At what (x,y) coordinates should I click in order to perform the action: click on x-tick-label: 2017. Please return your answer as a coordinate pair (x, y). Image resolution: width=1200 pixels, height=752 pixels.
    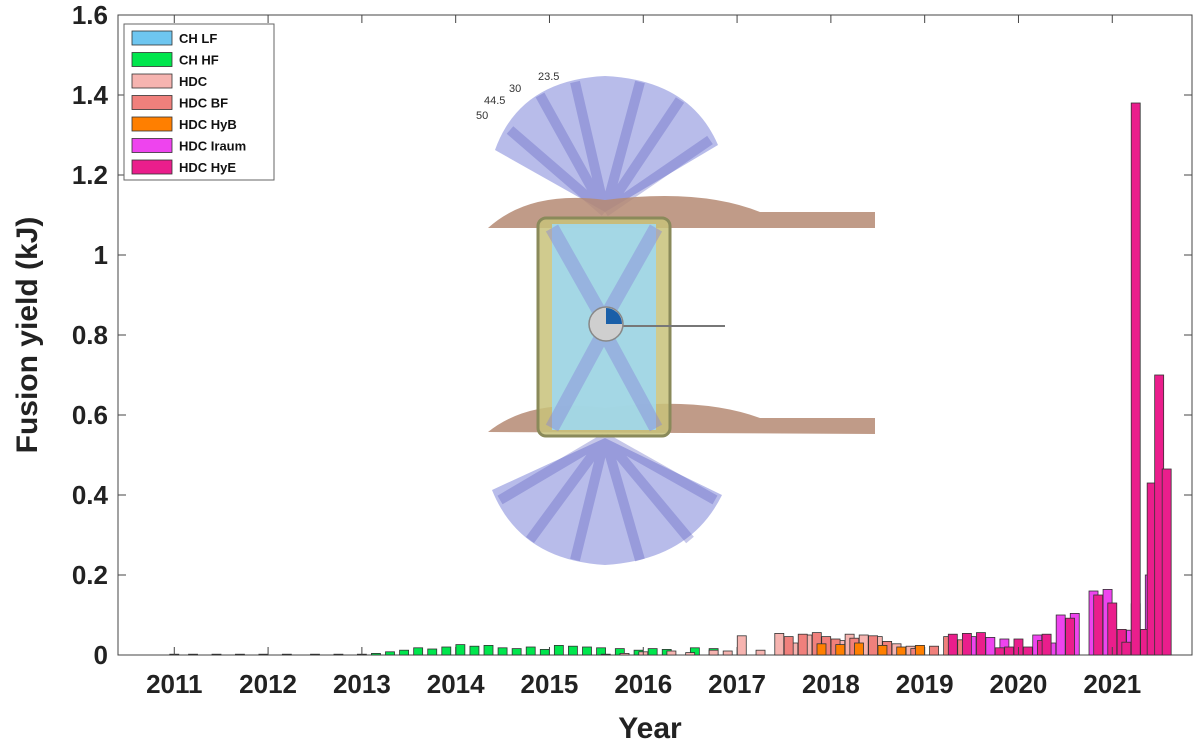
    Looking at the image, I should click on (737, 684).